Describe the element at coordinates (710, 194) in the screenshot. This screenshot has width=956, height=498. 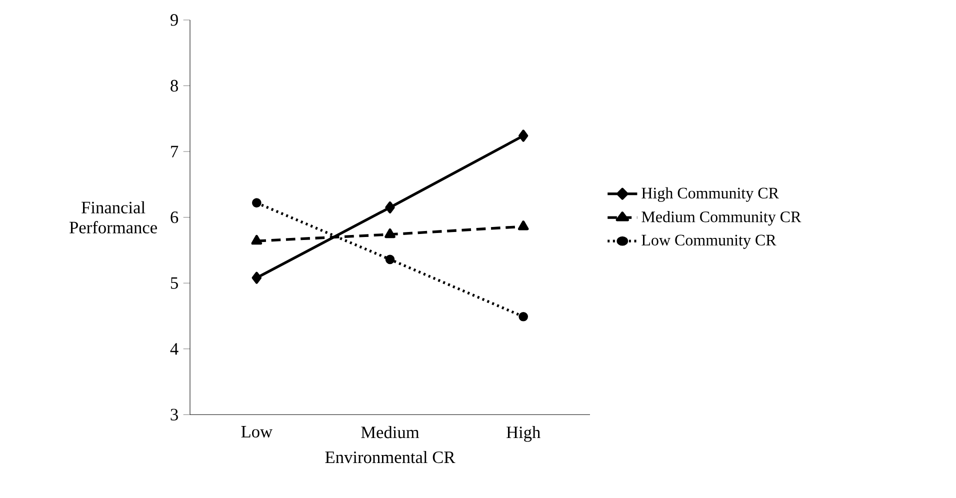
I see `legend-label: High Community CR` at that location.